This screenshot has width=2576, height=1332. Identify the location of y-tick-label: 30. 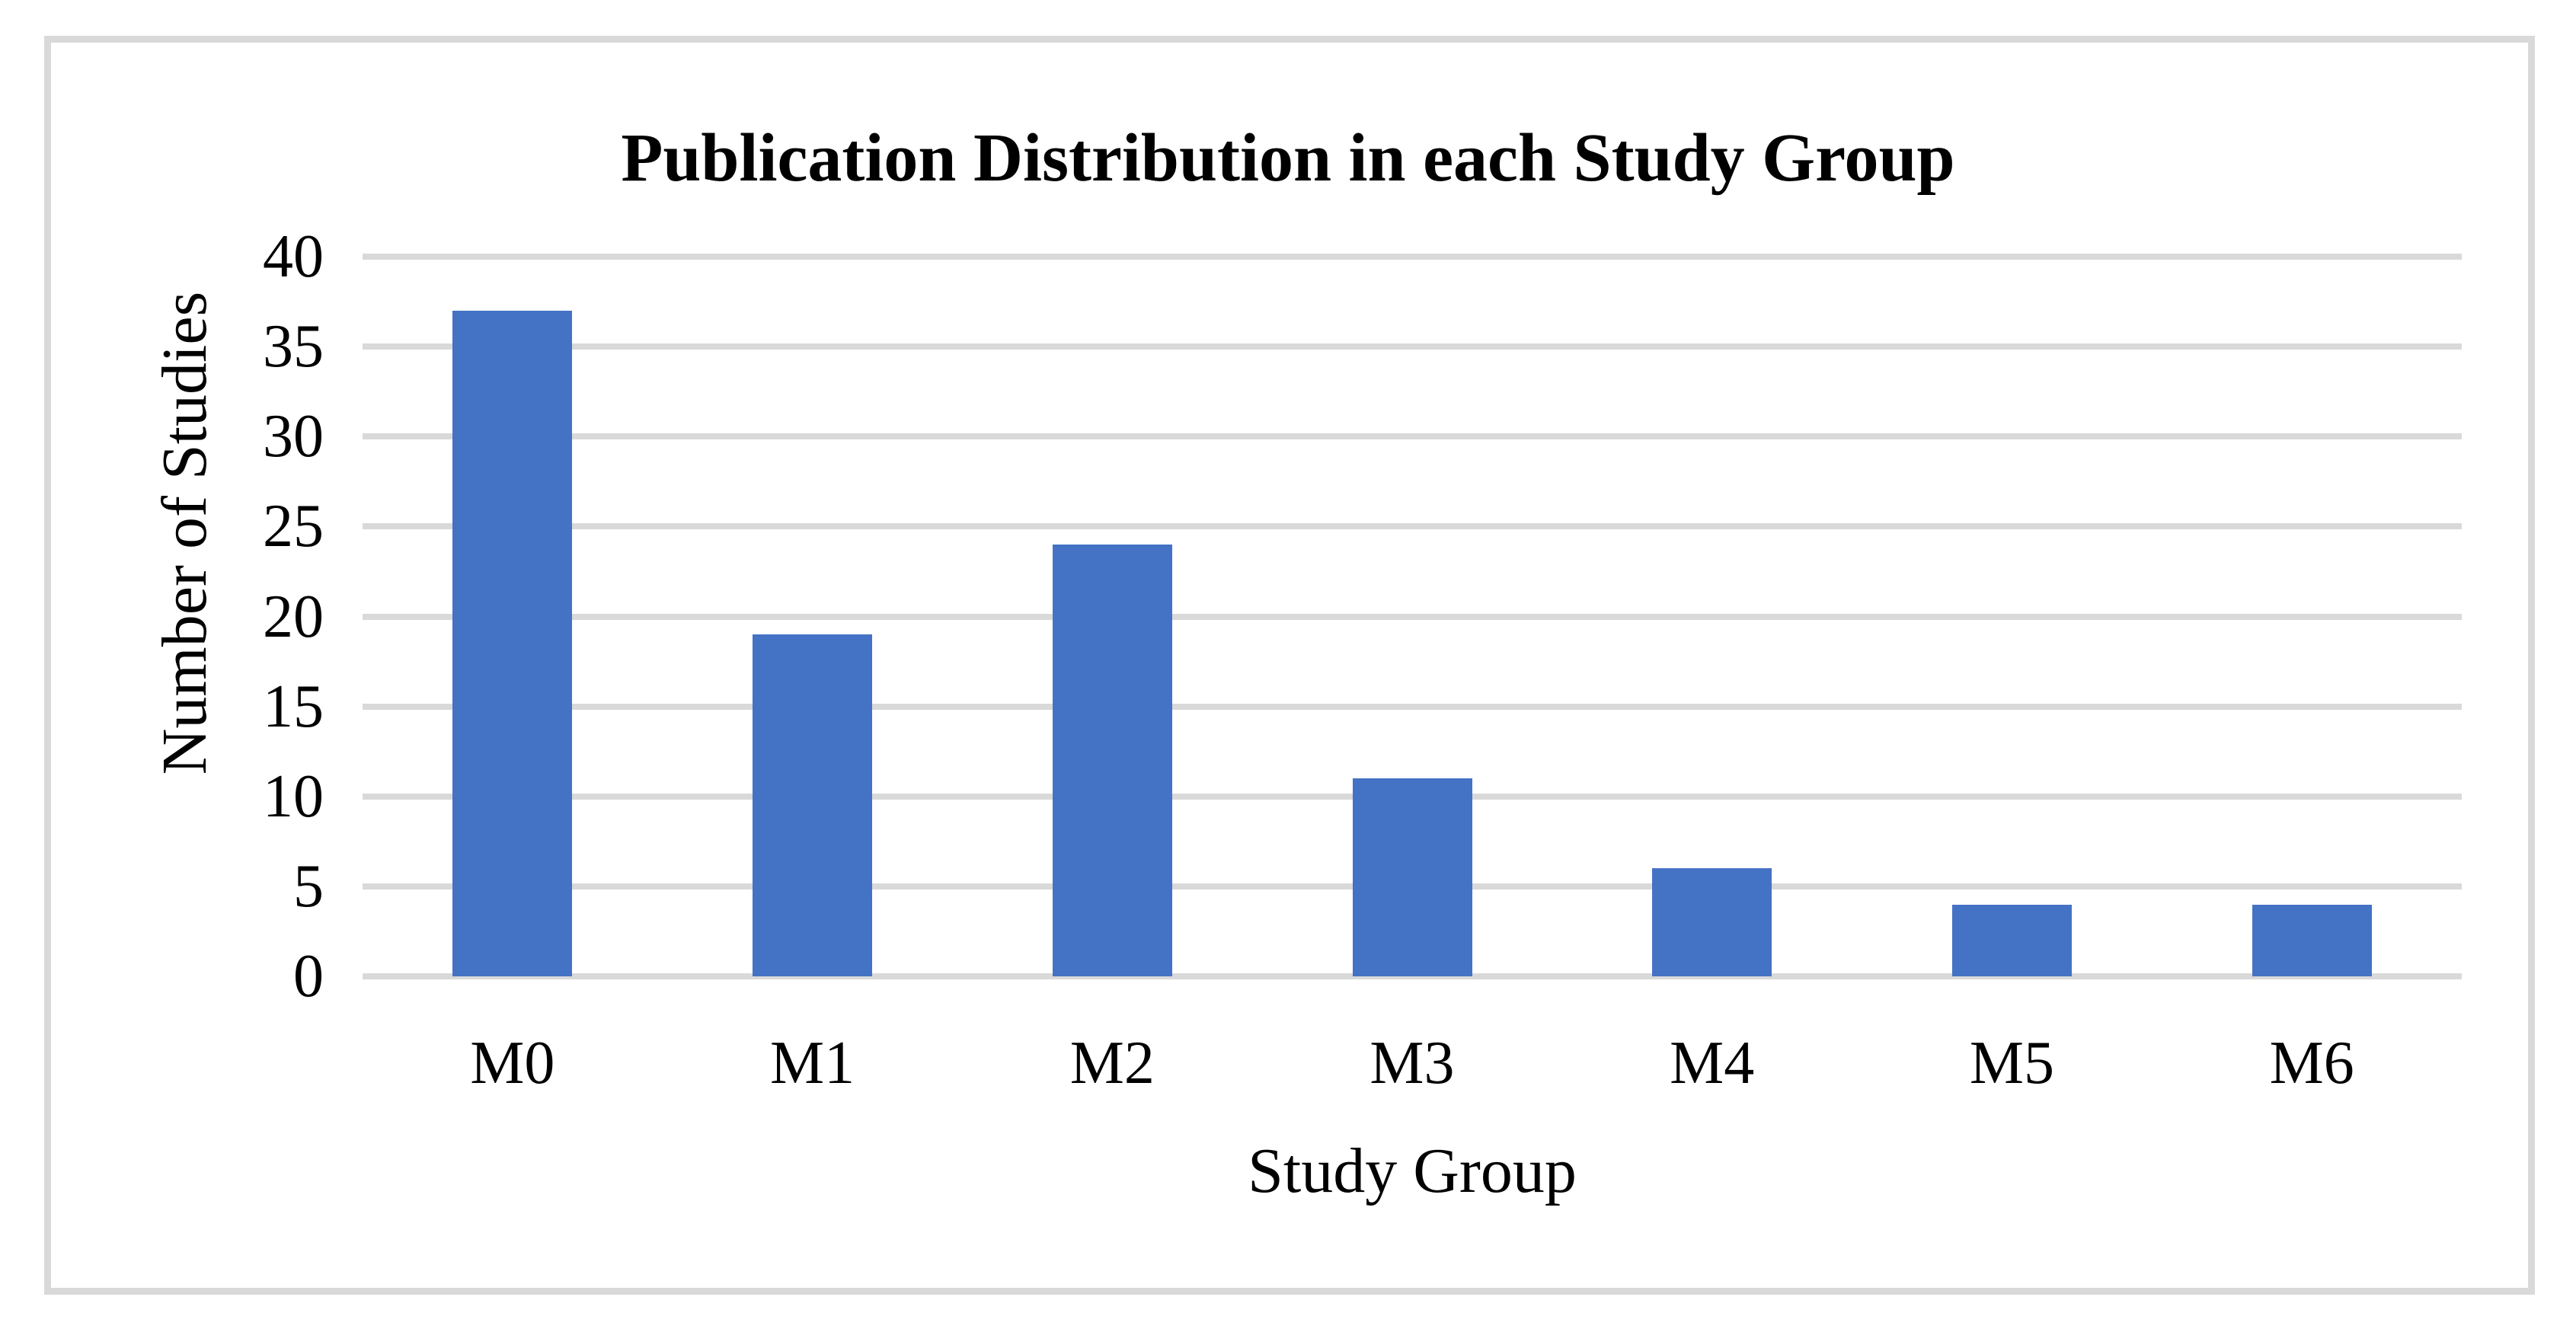
(293, 437).